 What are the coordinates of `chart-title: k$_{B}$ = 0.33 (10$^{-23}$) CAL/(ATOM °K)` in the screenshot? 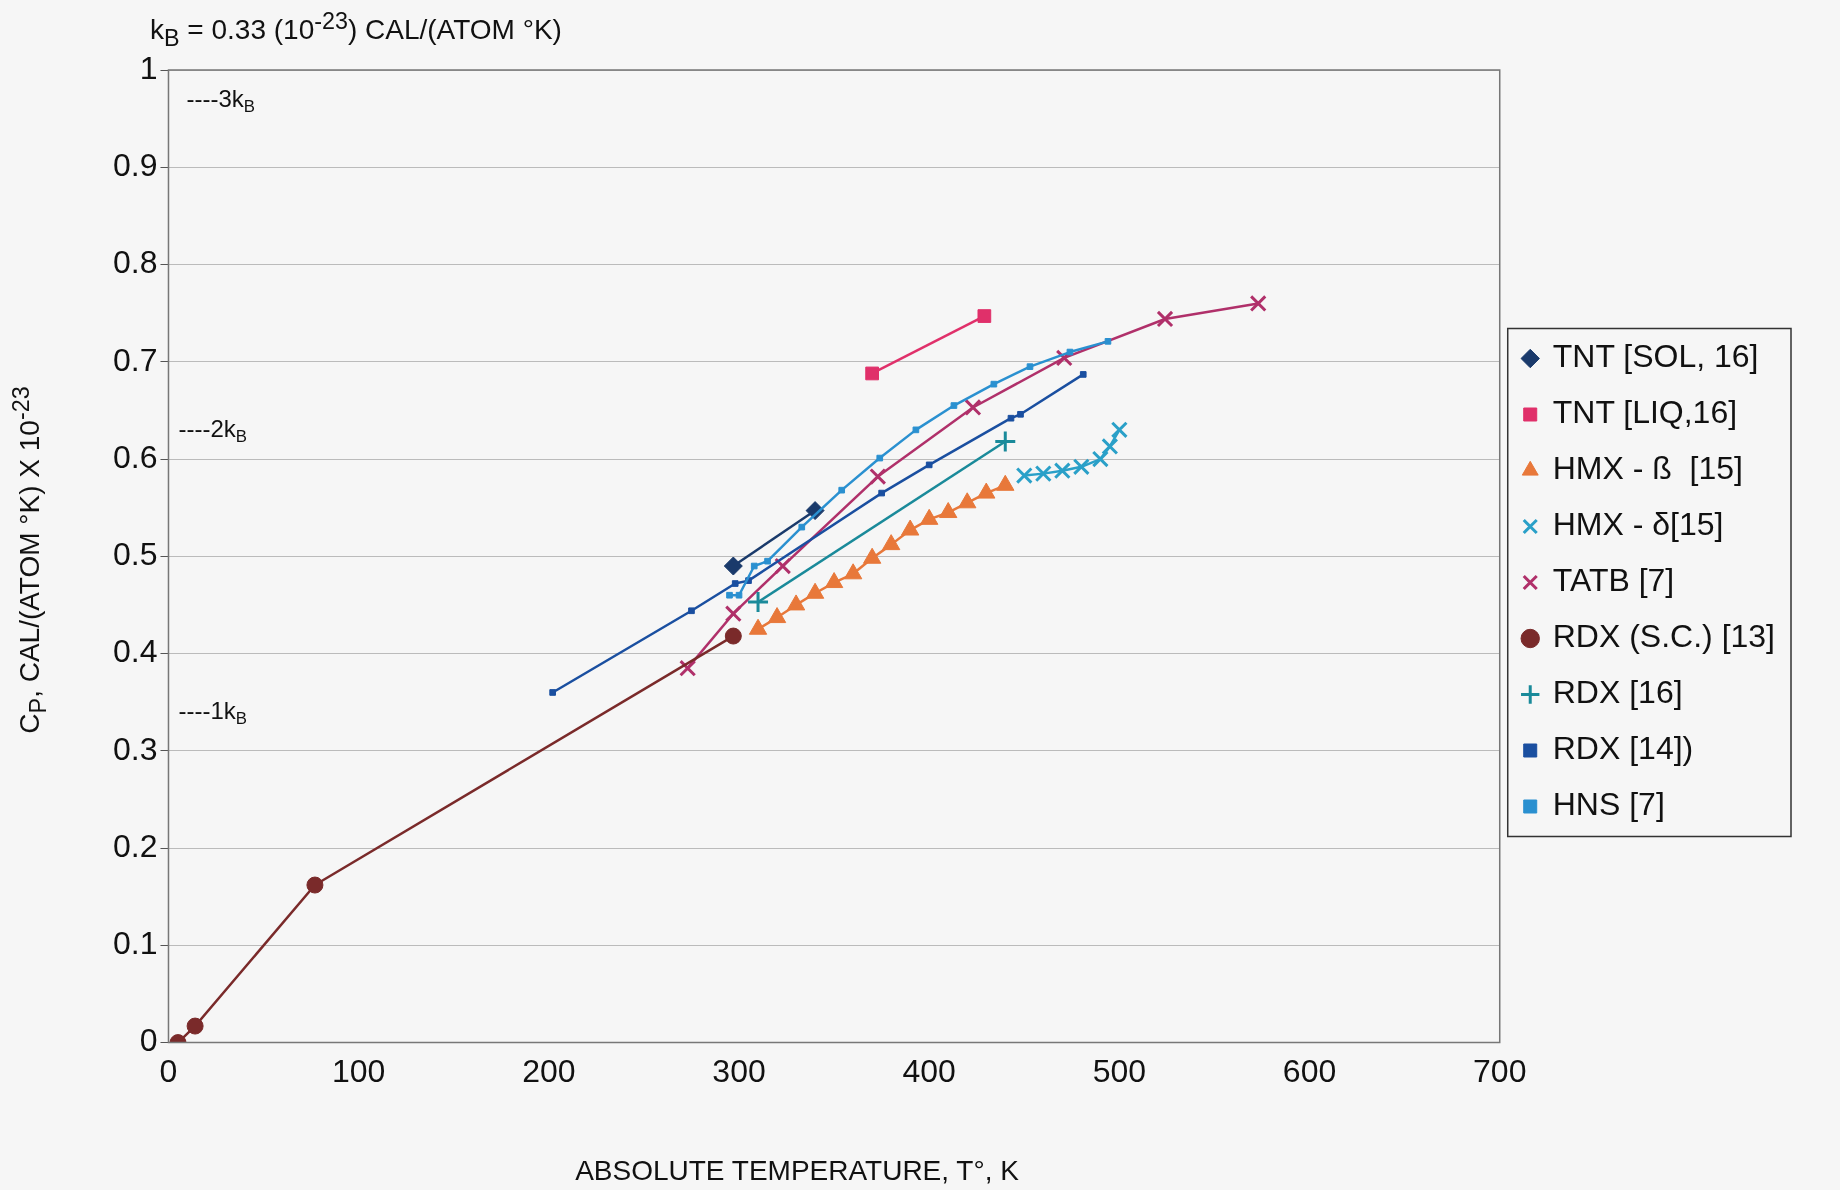 It's located at (356, 29).